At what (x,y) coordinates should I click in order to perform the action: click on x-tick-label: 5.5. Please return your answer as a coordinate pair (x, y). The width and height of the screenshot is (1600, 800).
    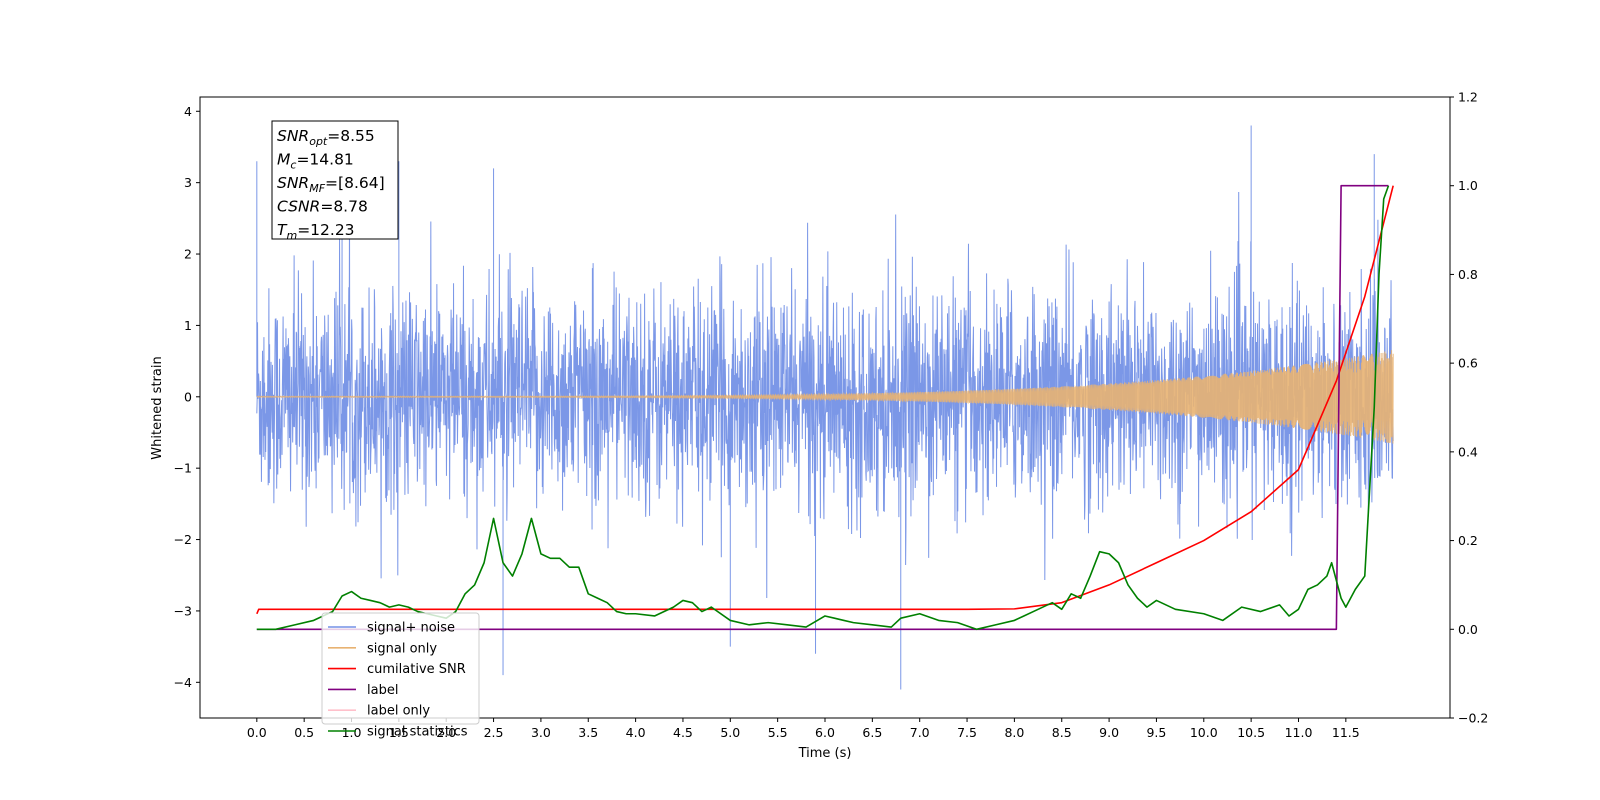
    Looking at the image, I should click on (778, 732).